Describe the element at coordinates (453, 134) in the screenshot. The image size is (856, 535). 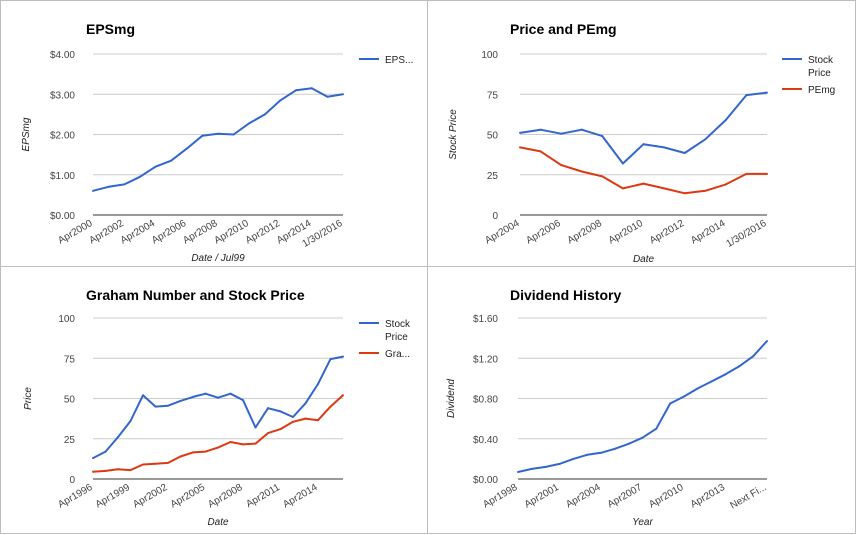
I see `y-axis-title: Stock Price` at that location.